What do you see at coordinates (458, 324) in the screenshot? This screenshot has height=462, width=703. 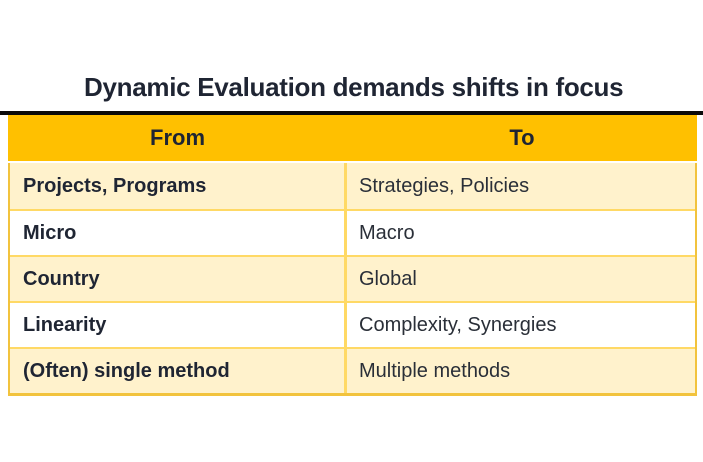 I see `to-cell: Complexity, Synergies` at bounding box center [458, 324].